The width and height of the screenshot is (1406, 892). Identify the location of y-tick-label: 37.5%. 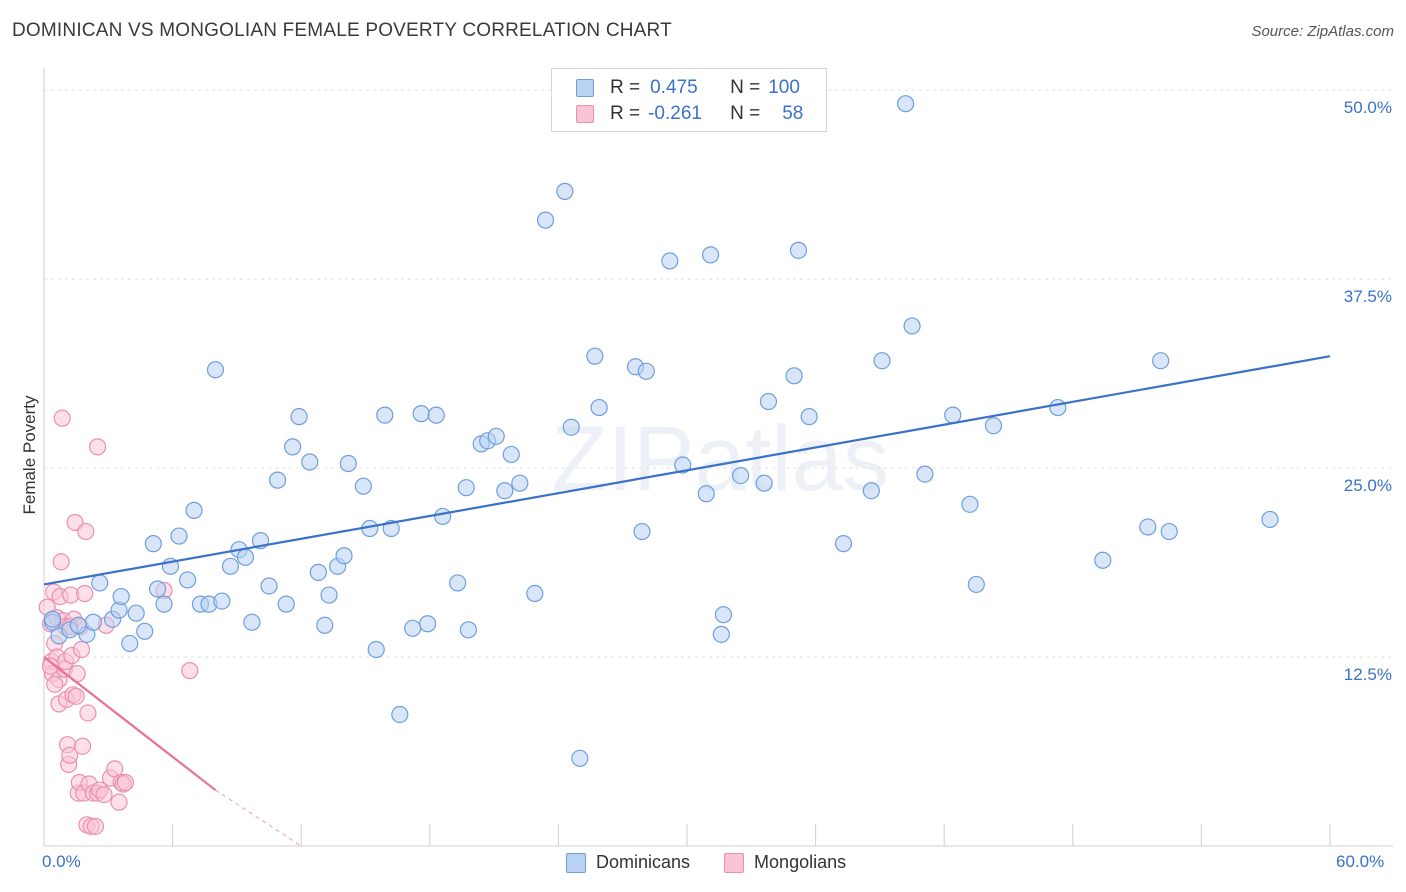
(1367, 297).